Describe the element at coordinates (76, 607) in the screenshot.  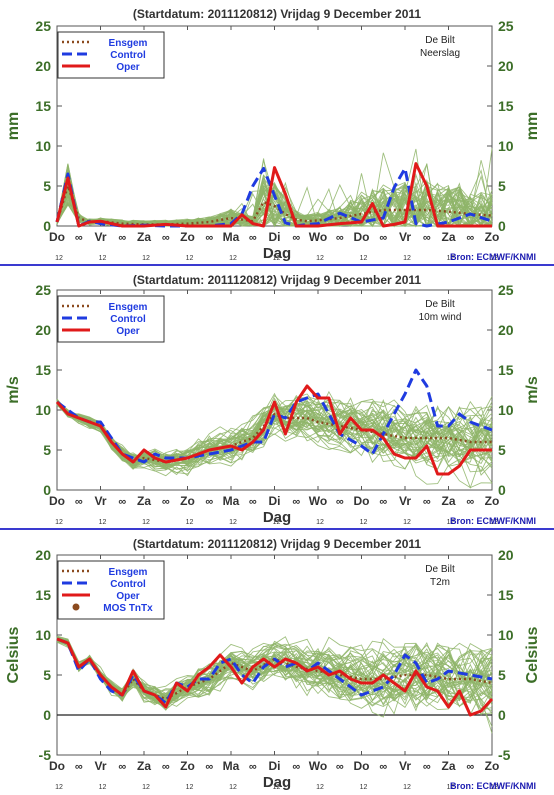
I see `legend-marker-mos` at that location.